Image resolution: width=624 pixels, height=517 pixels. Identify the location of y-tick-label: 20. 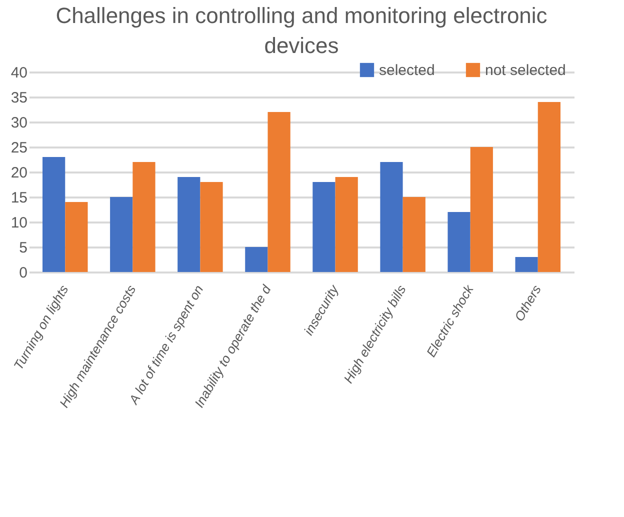
(19, 173).